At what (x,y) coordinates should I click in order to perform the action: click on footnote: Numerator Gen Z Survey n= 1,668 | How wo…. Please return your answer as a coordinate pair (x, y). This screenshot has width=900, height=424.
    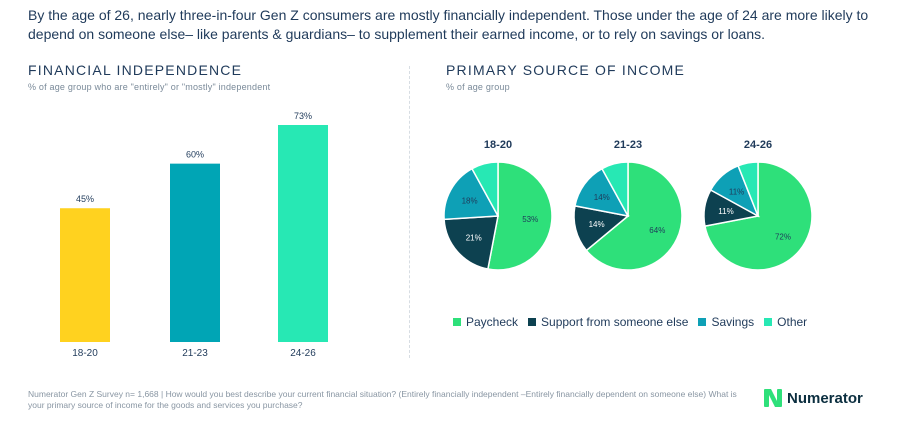
    Looking at the image, I should click on (382, 399).